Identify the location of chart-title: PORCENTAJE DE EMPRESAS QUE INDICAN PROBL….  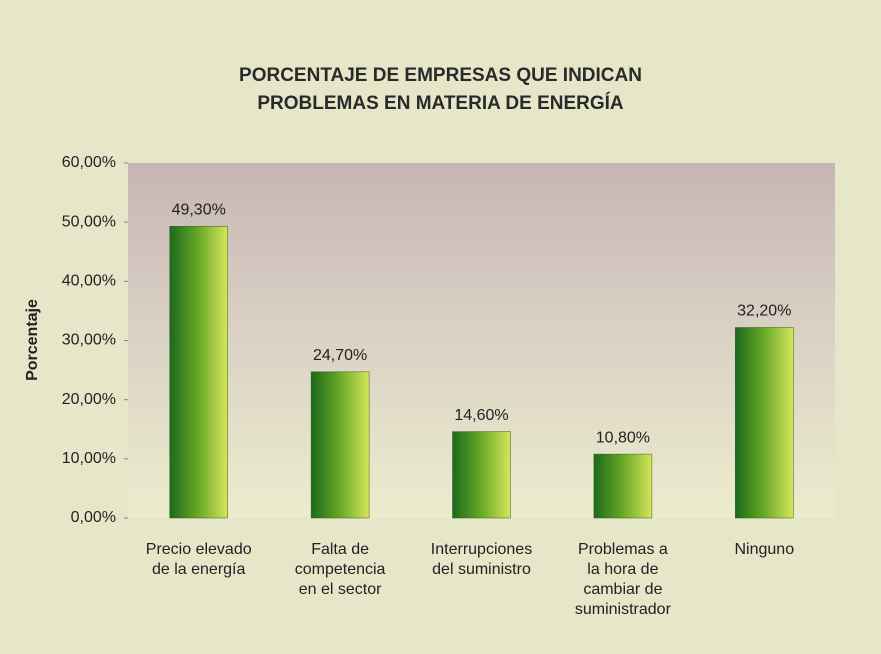
(440, 89).